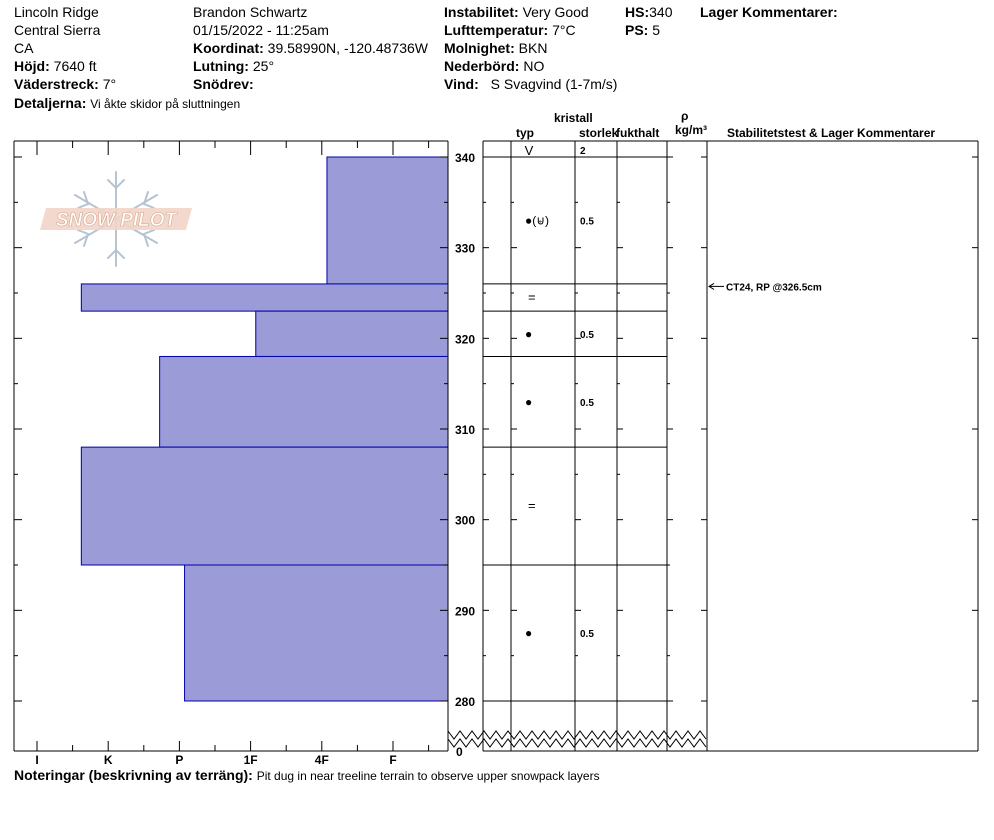 The width and height of the screenshot is (994, 840). I want to click on depth-tick-label: 280, so click(465, 702).